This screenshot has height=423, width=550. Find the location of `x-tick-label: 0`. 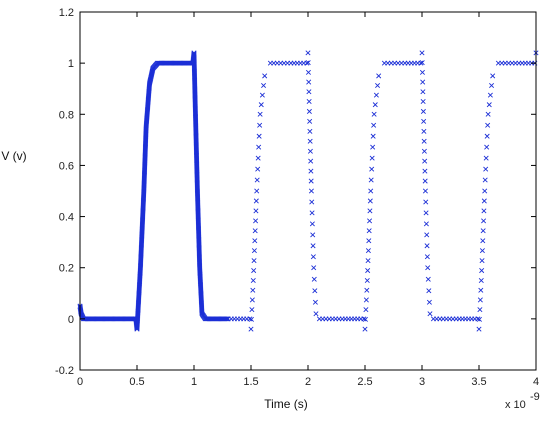

x-tick-label: 0 is located at coordinates (80, 382).